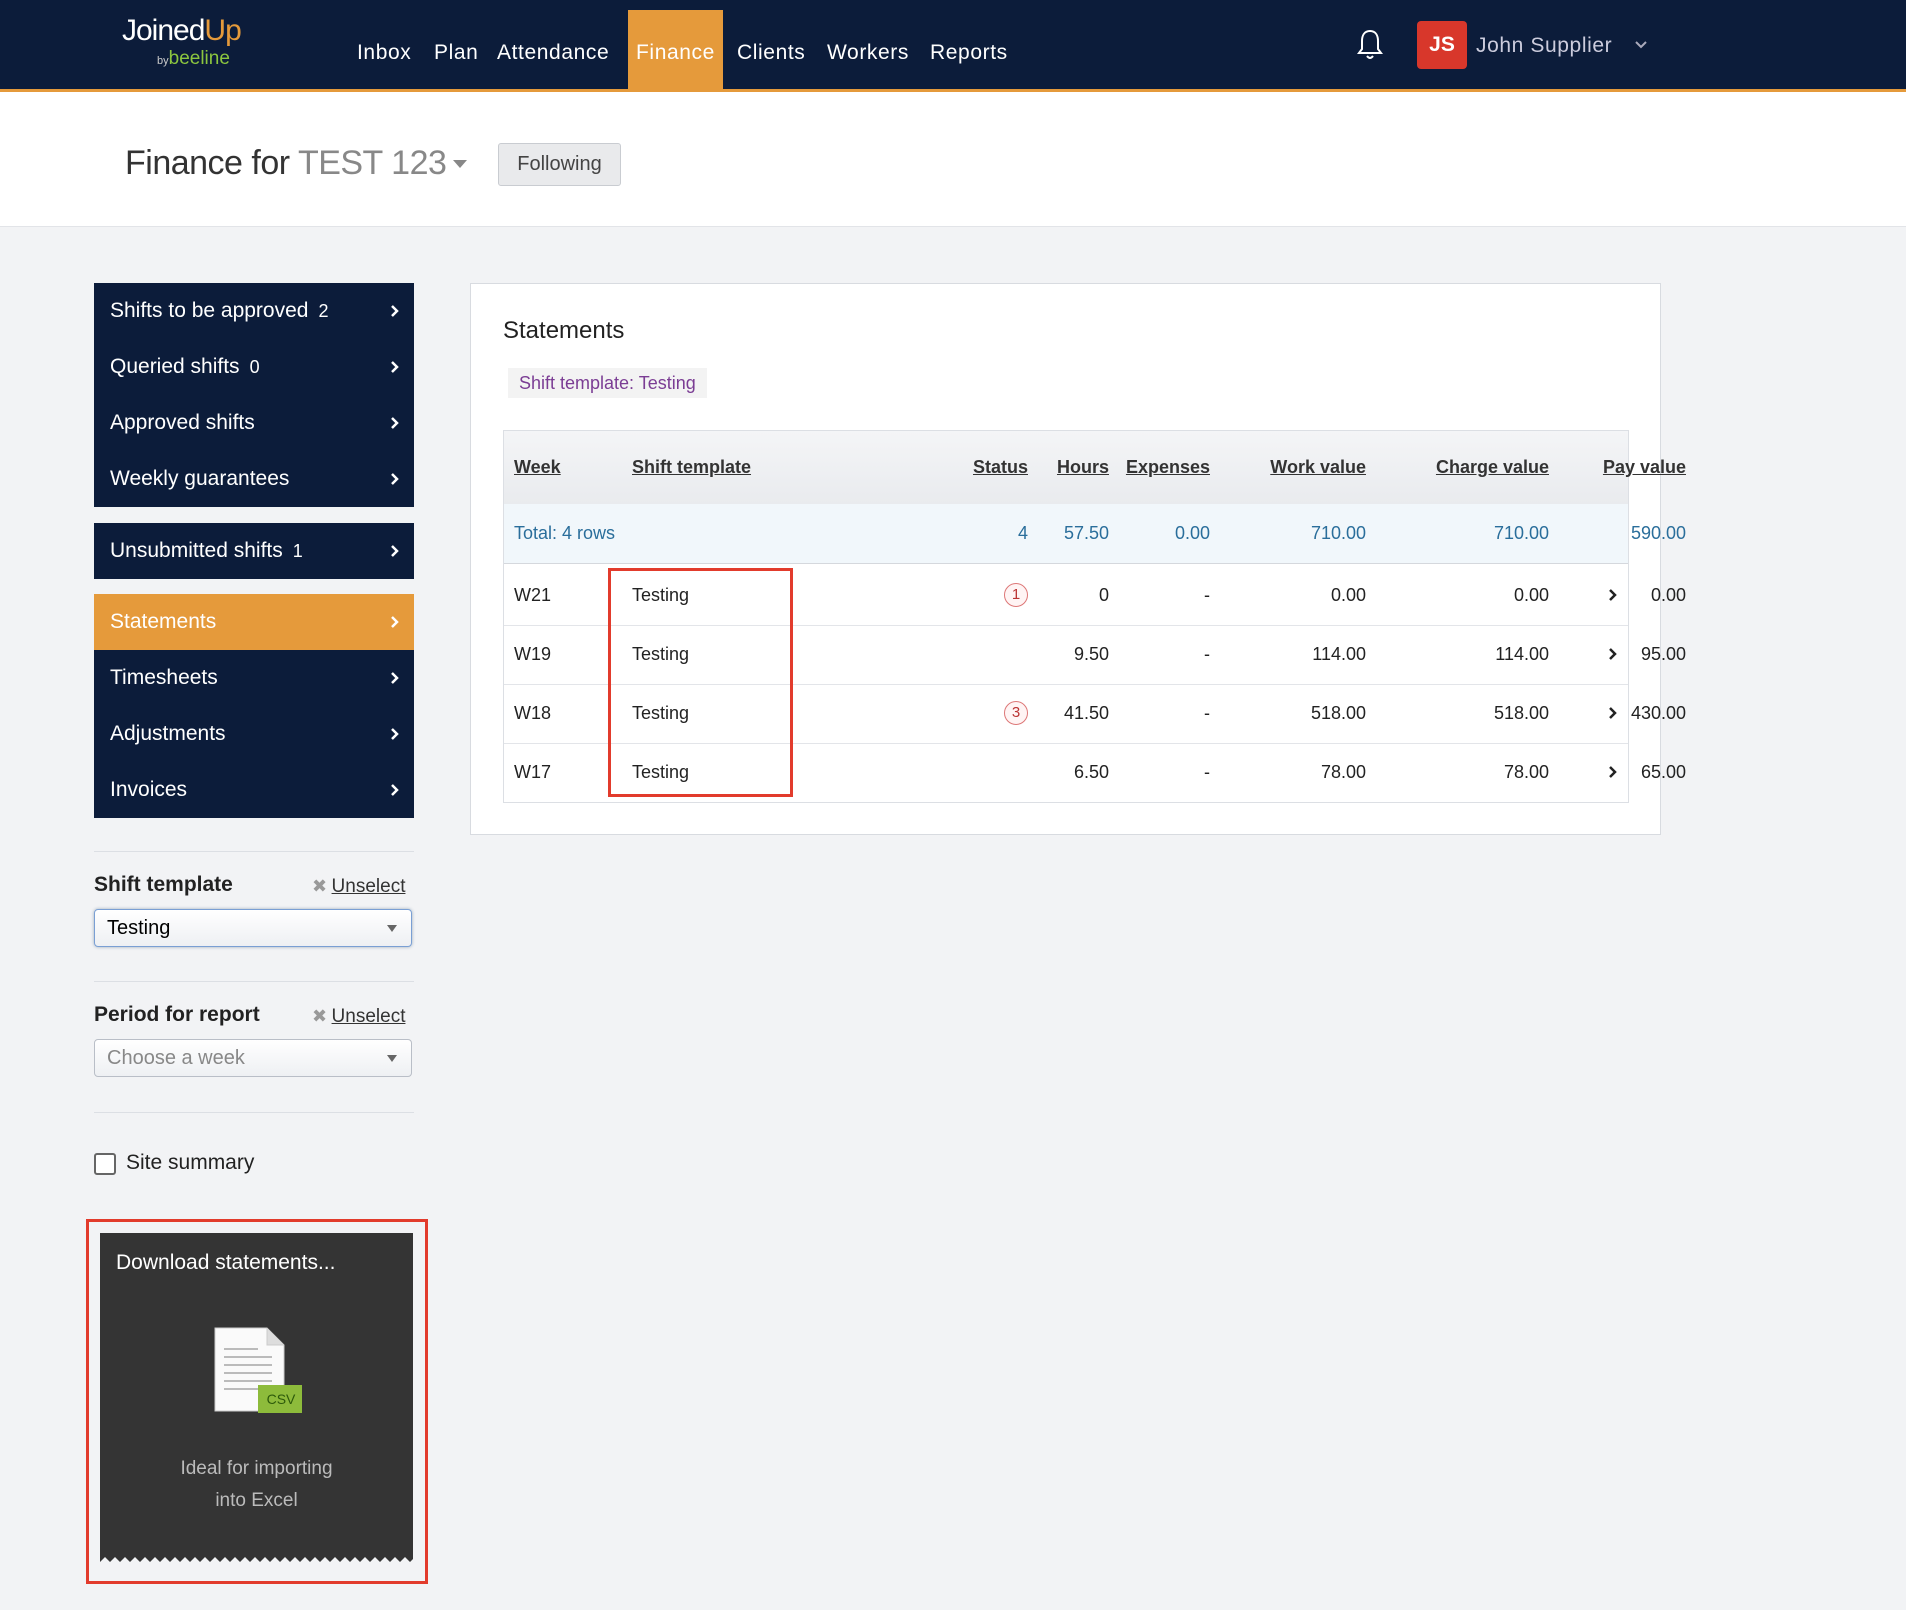 This screenshot has width=1906, height=1610. Describe the element at coordinates (392, 928) in the screenshot. I see `select-caret` at that location.